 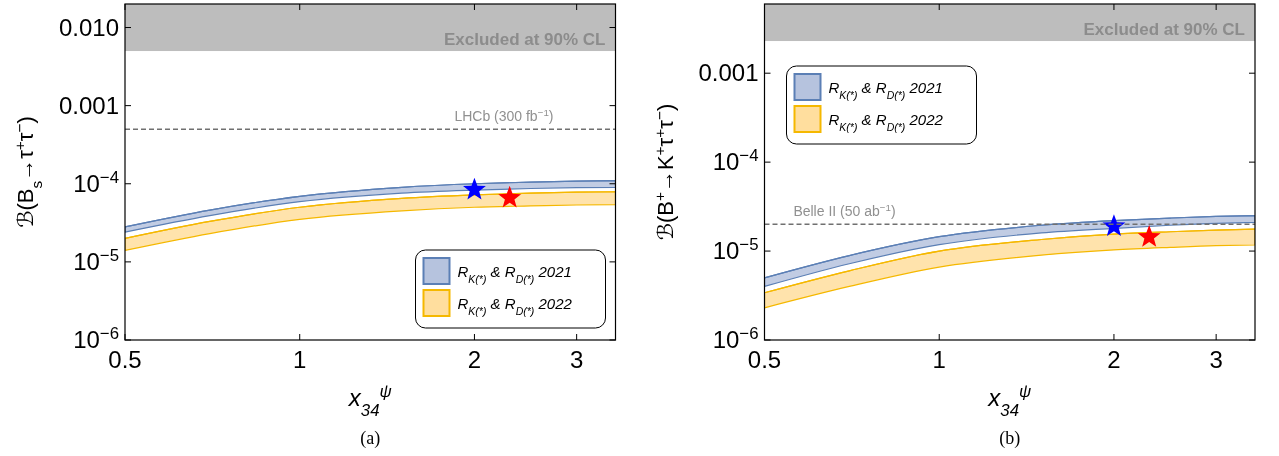 What do you see at coordinates (1010, 438) in the screenshot?
I see `text: (b)` at bounding box center [1010, 438].